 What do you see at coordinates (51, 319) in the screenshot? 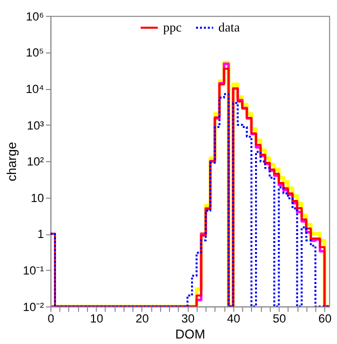
I see `x-tick-label: 0` at bounding box center [51, 319].